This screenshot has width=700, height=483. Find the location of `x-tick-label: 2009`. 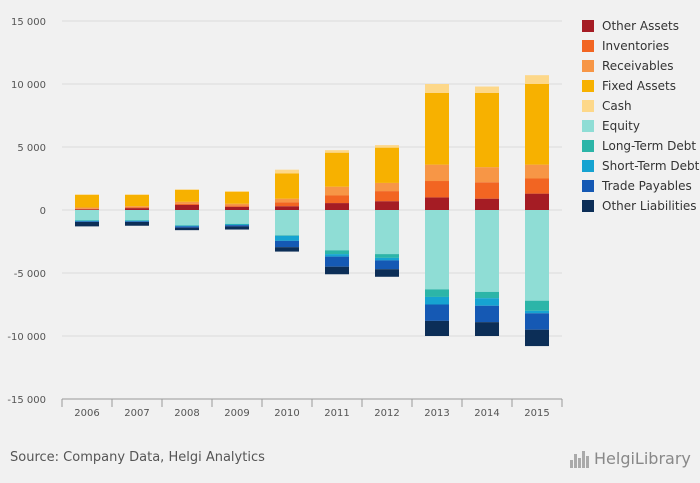

x-tick-label: 2009 is located at coordinates (236, 413).